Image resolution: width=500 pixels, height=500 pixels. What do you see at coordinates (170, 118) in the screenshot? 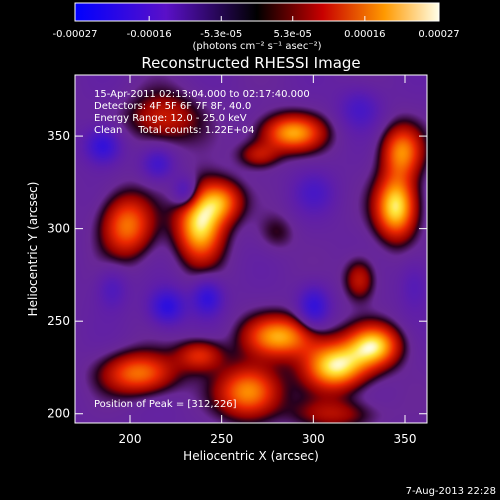
I see `annotation-energy-range: Energy Range: 12.0 - 25.0 keV` at bounding box center [170, 118].